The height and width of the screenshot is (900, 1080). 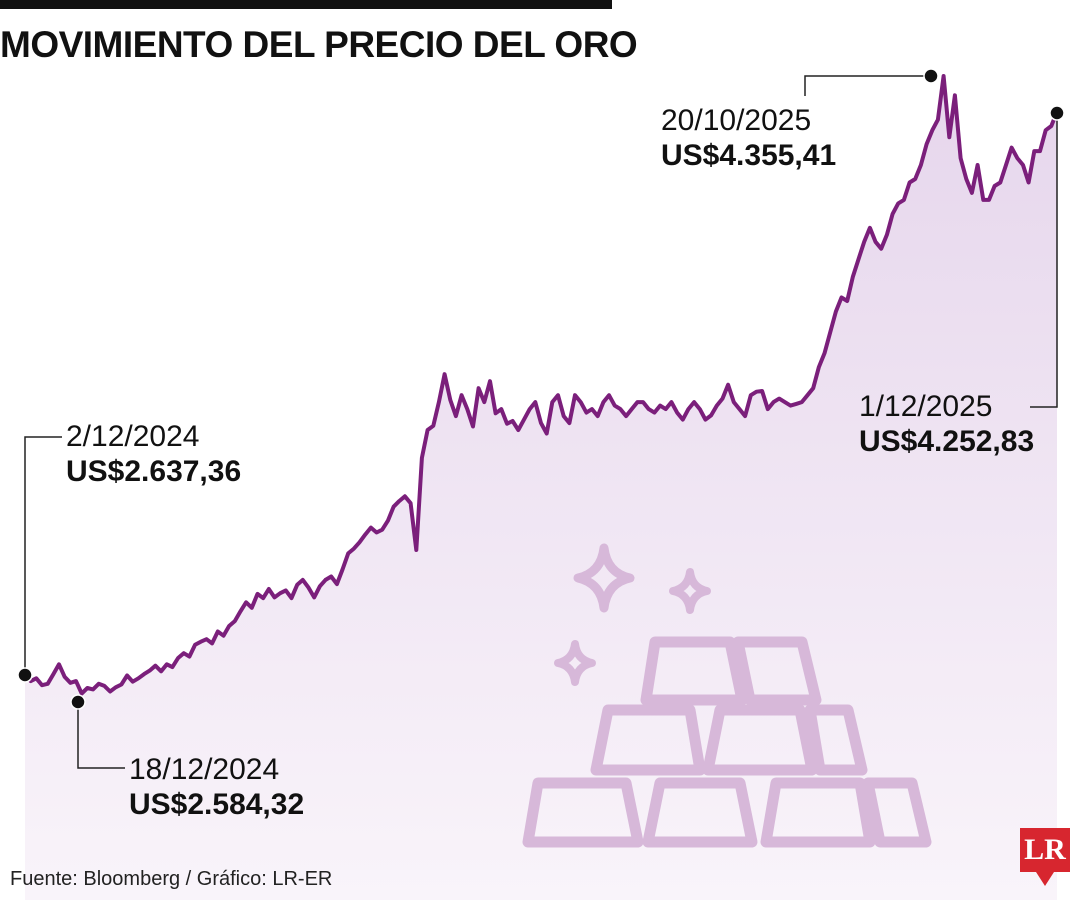 What do you see at coordinates (736, 120) in the screenshot?
I see `annotation-peak-date: 20/10/2025` at bounding box center [736, 120].